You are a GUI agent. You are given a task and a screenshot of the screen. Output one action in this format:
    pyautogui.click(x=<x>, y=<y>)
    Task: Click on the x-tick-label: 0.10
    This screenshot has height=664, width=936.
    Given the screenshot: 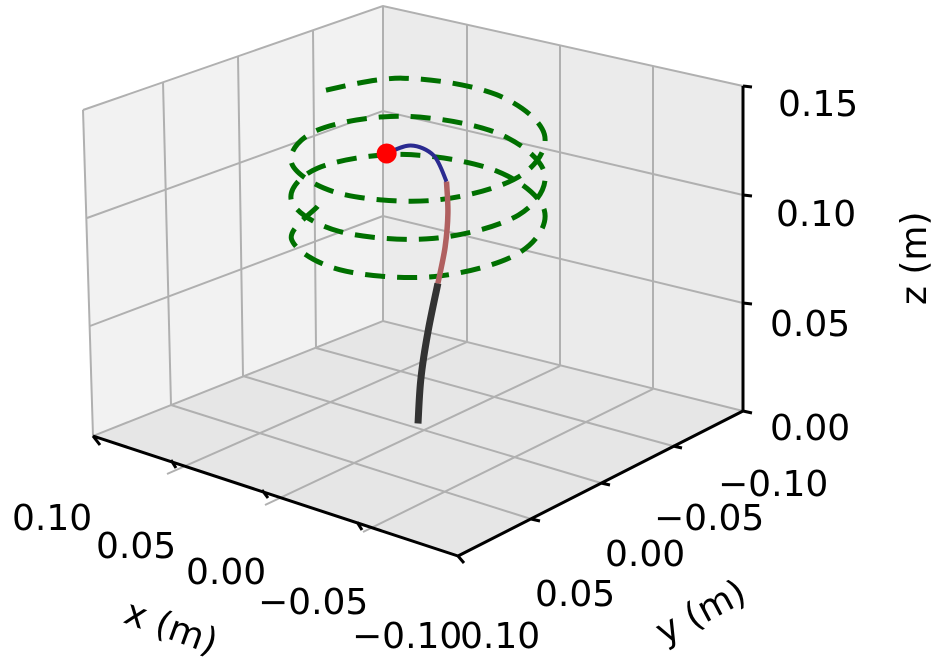 What is the action you would take?
    pyautogui.click(x=52, y=518)
    